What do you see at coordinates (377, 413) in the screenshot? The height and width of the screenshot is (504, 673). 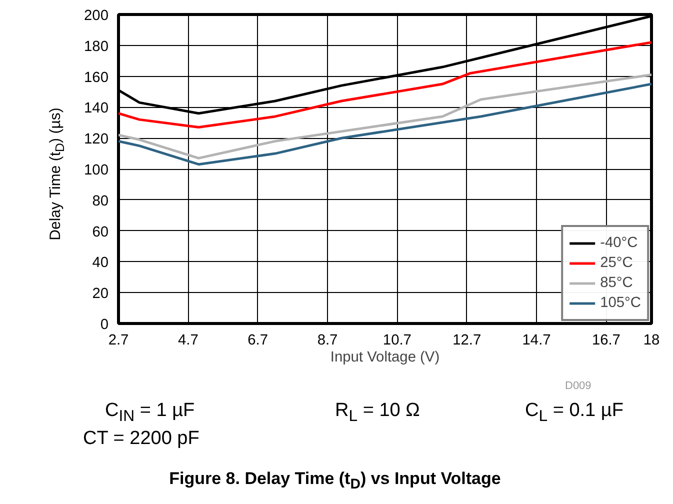 I see `text: R$_{L}$ = 10 Ω` at bounding box center [377, 413].